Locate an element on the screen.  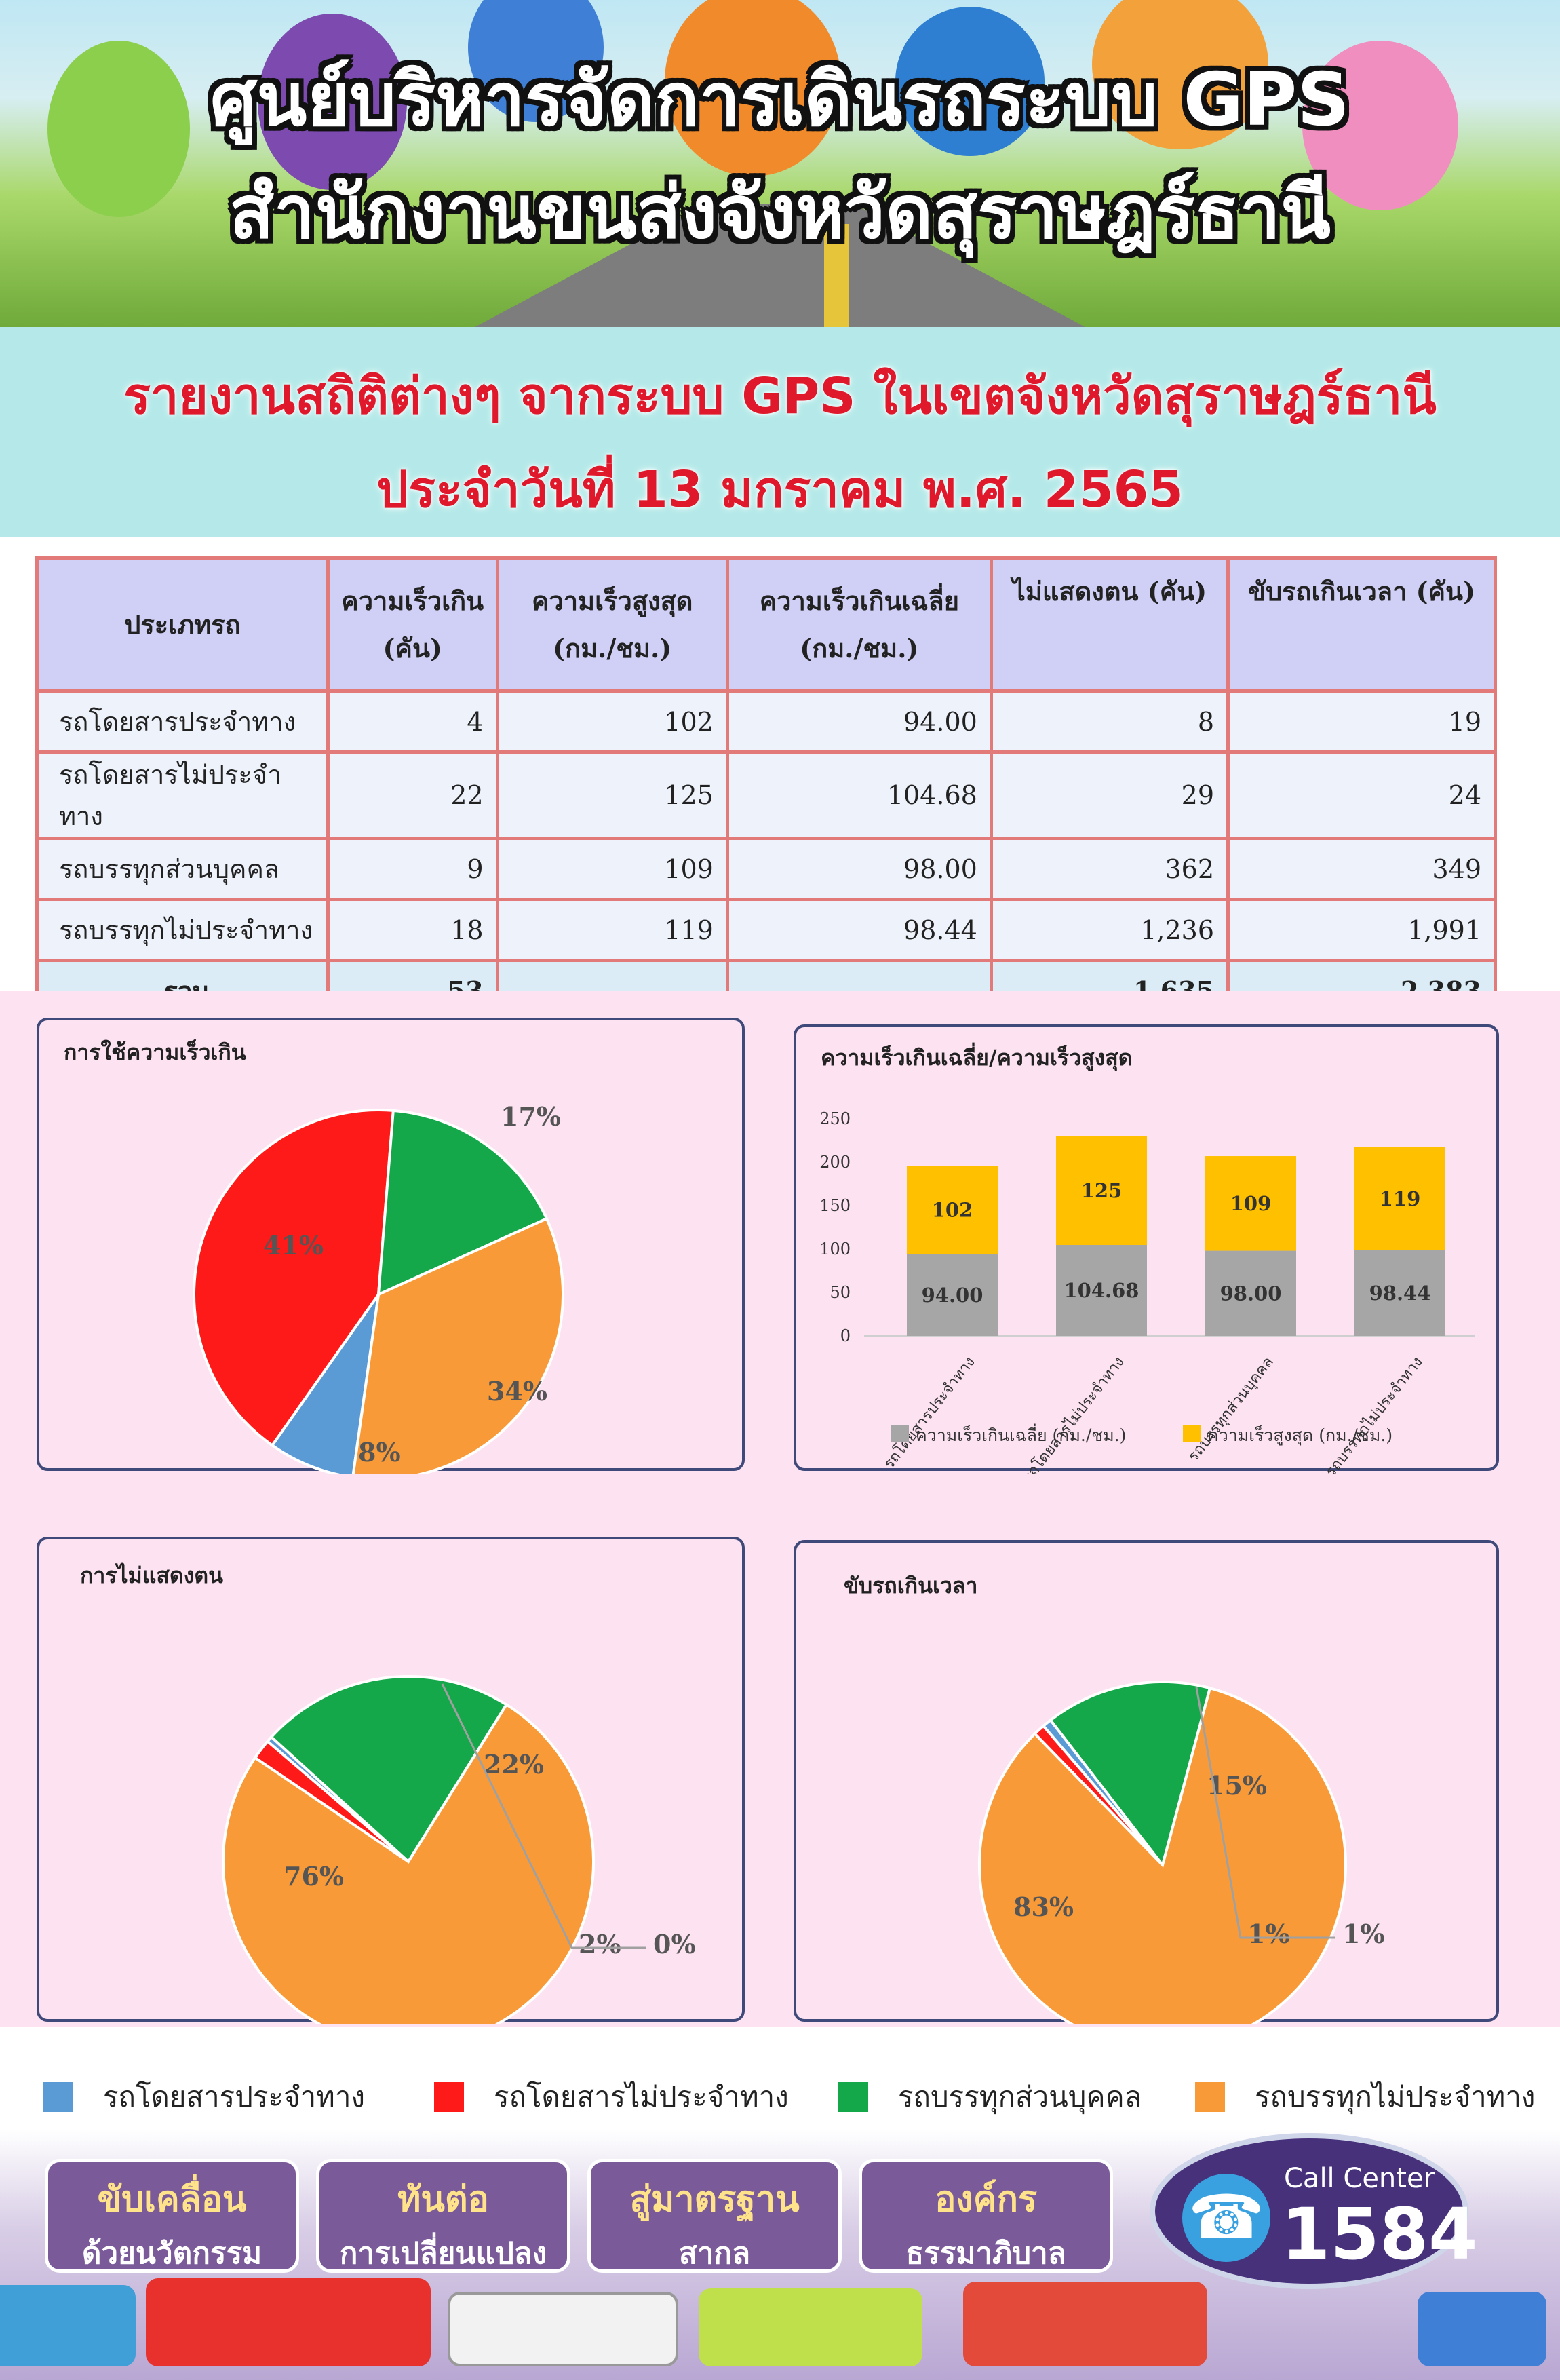
header-vehicle-type: ประเภทรถ is located at coordinates (182, 625).